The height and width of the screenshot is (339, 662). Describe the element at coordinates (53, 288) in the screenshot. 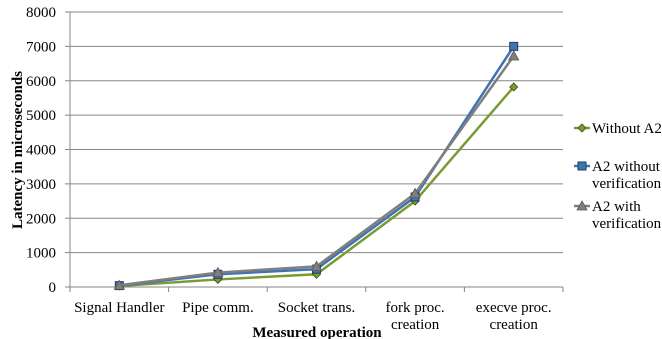

I see `y-tick-label: 0` at that location.